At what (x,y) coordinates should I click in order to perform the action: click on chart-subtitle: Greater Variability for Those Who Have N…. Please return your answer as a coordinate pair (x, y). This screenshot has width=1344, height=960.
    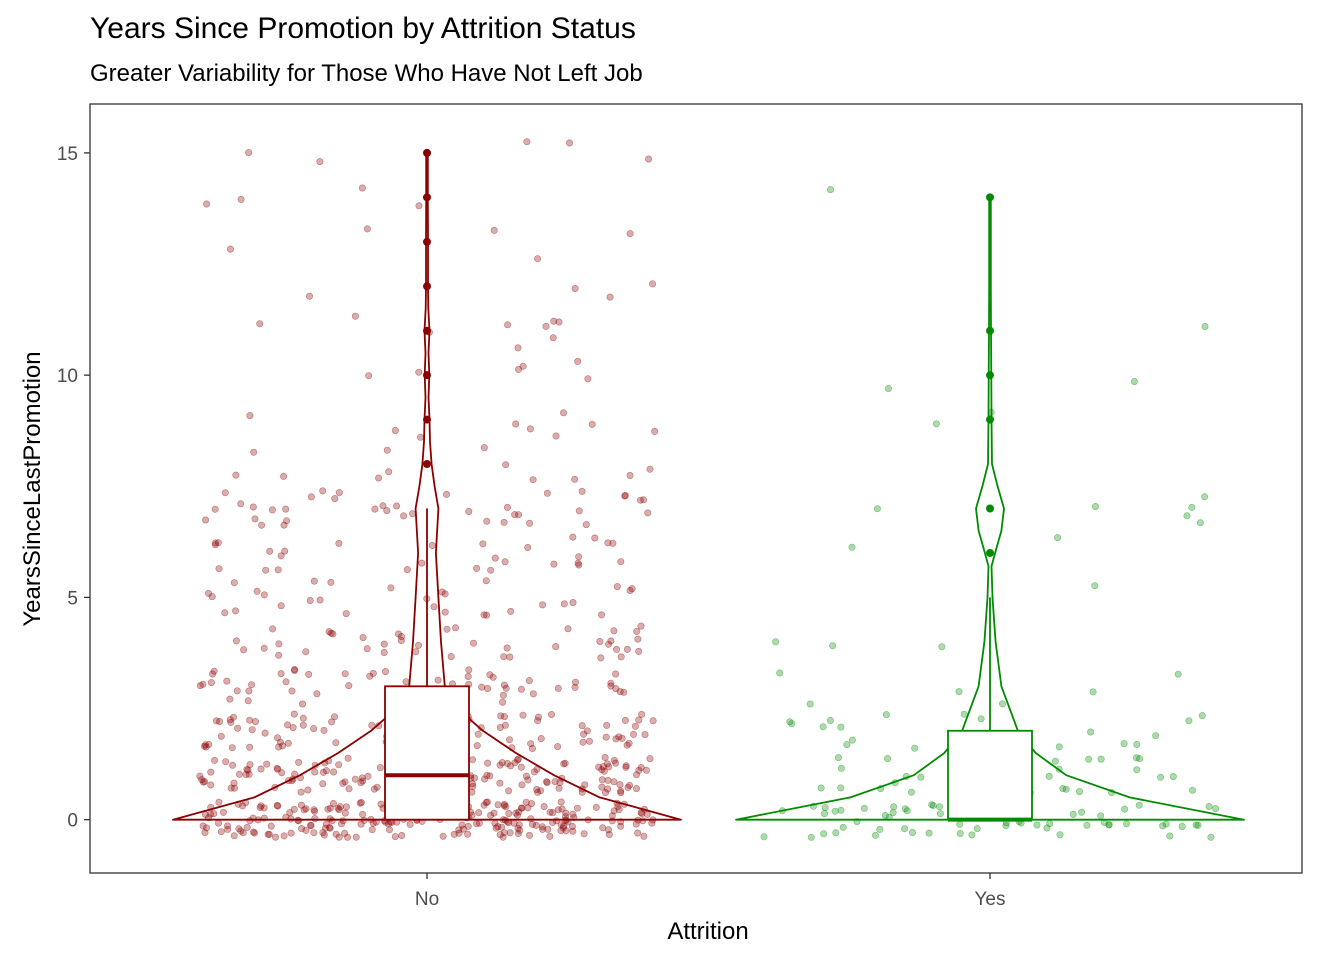
    Looking at the image, I should click on (366, 73).